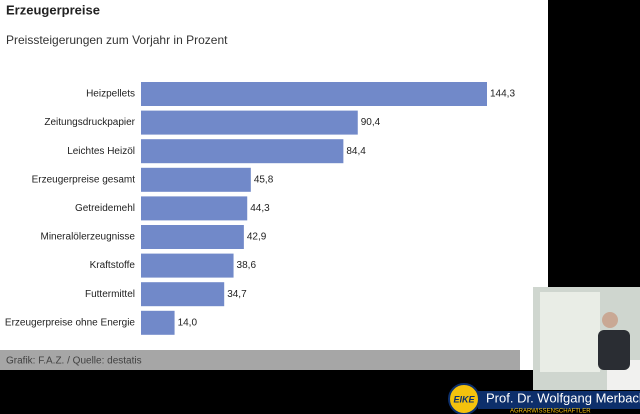 This screenshot has height=414, width=640. I want to click on inset-head, so click(610, 320).